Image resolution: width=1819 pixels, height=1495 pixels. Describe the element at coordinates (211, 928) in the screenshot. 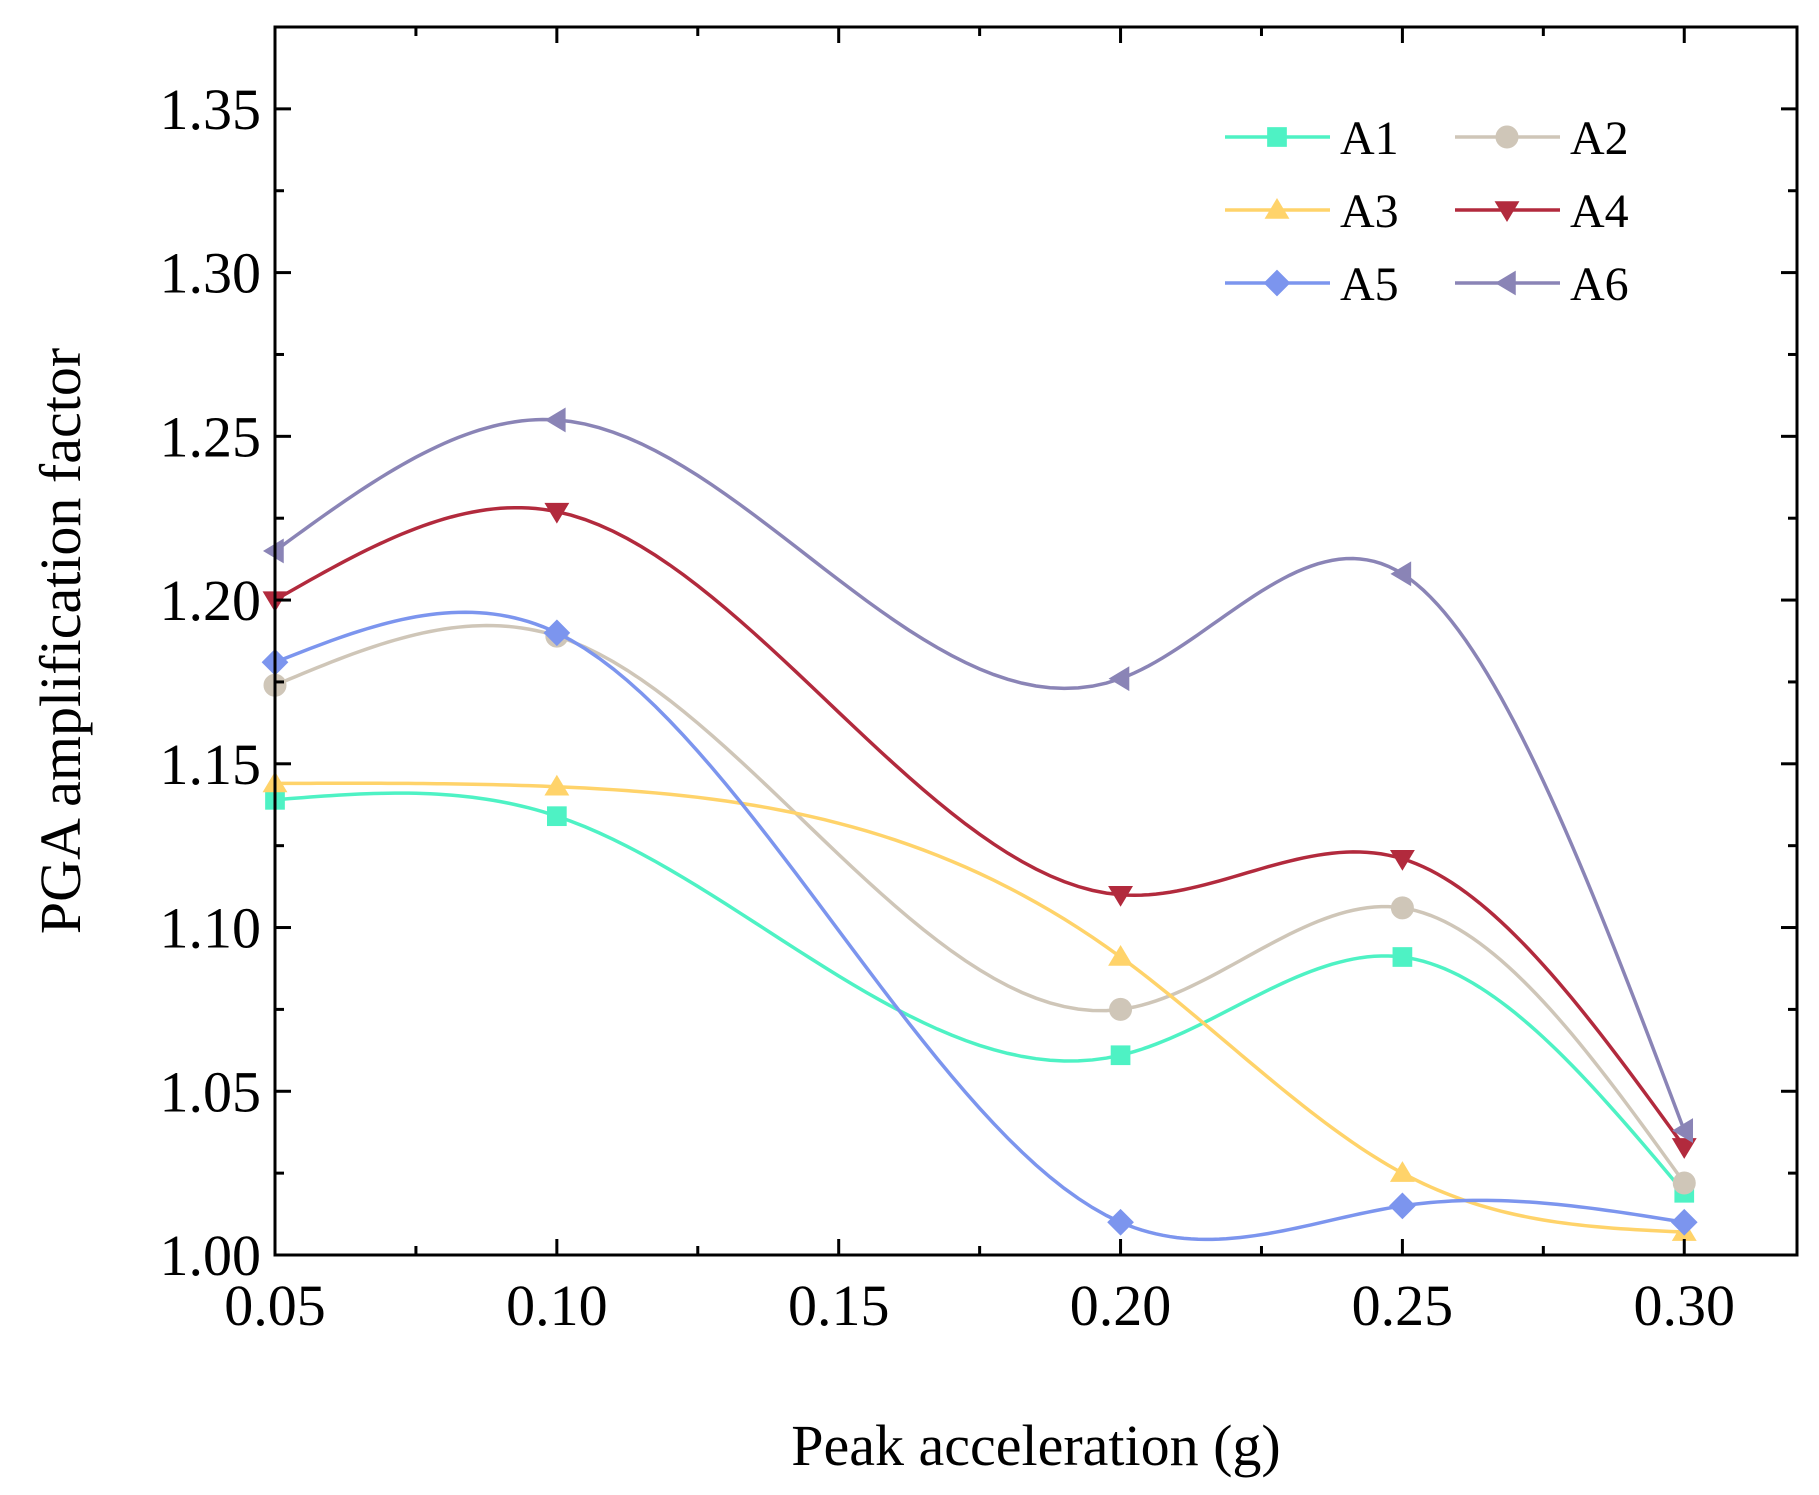

I see `y-tick-label: 1.10` at that location.